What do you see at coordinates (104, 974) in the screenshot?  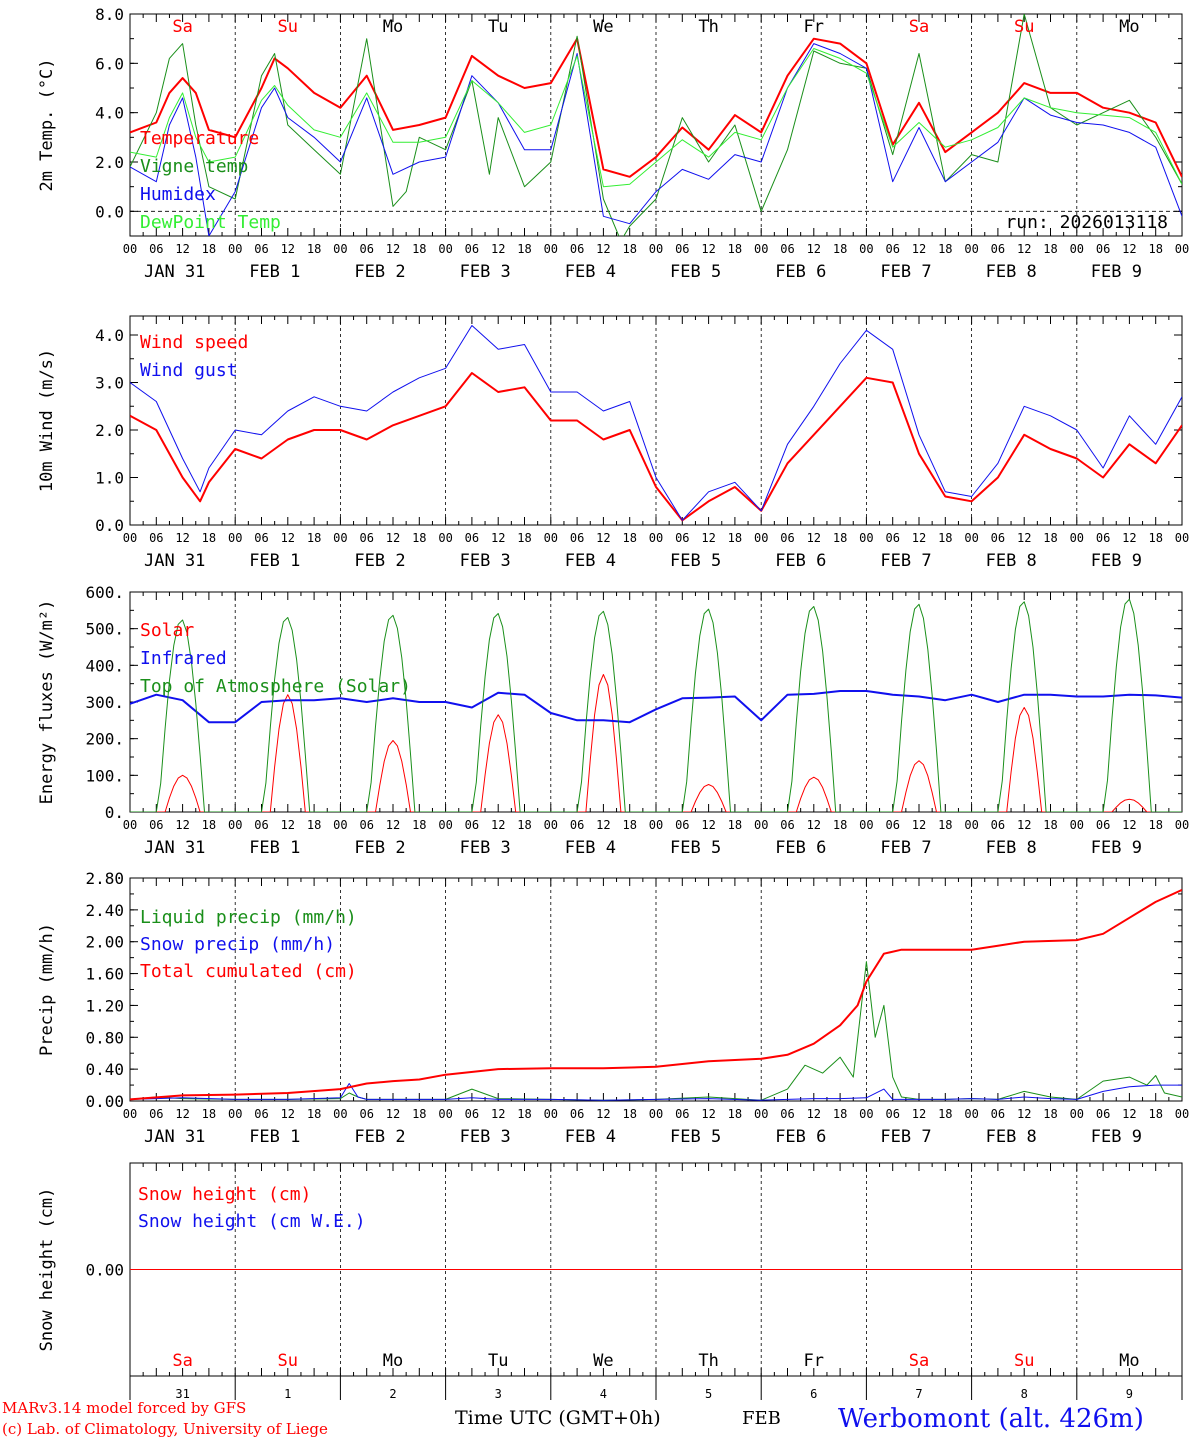 I see `y-tick-label: 1.60` at bounding box center [104, 974].